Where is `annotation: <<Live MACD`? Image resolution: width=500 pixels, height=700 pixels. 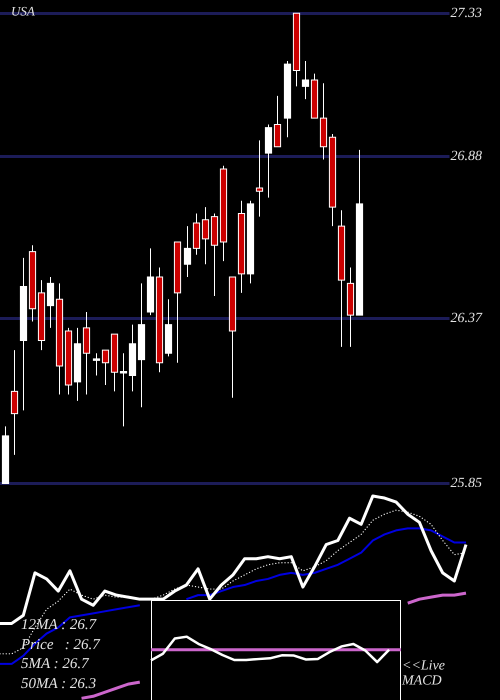
annotation: <<Live MACD is located at coordinates (423, 673).